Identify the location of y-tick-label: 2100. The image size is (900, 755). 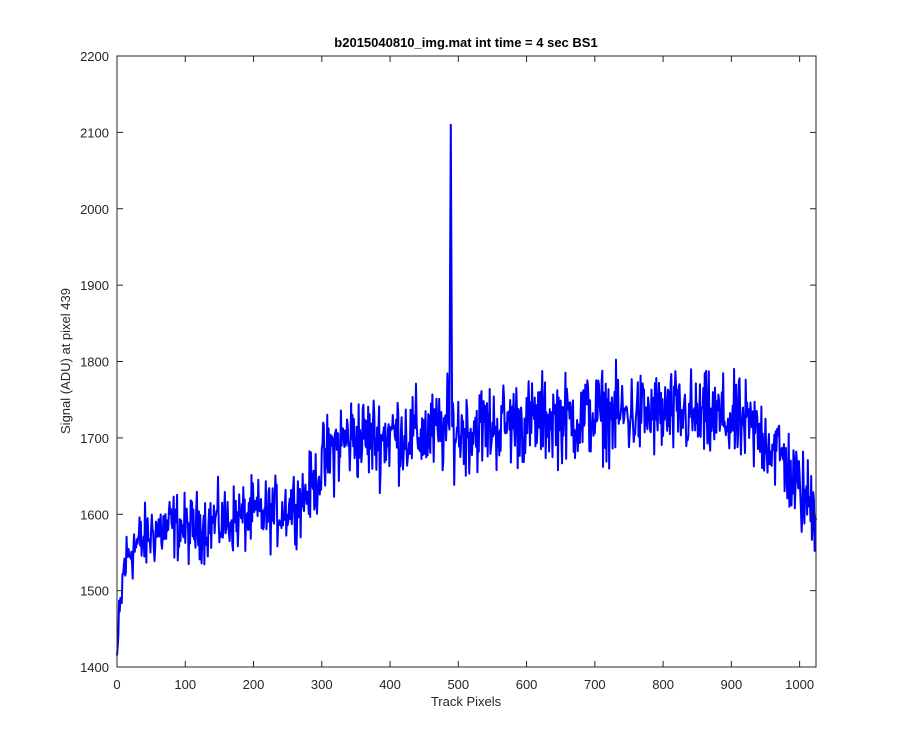
(94, 132).